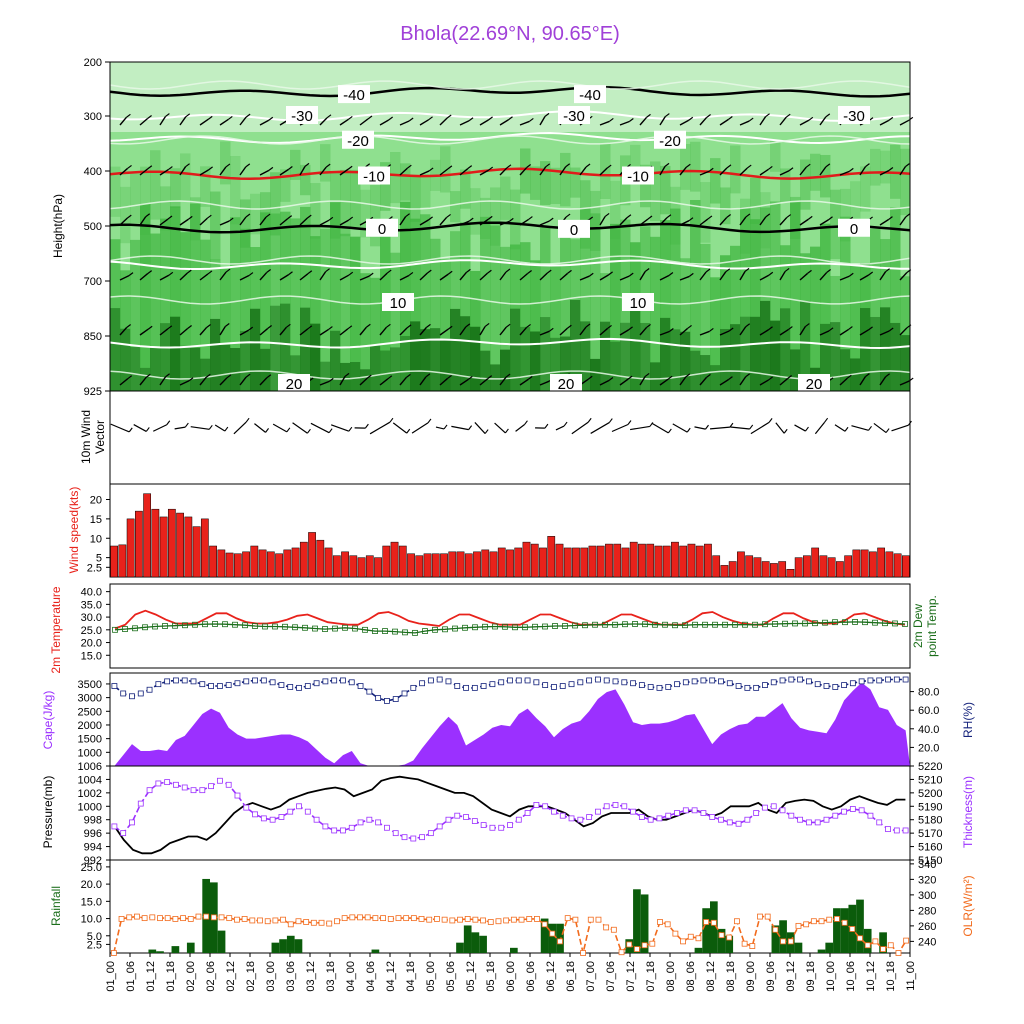 This screenshot has width=1024, height=1024. What do you see at coordinates (871, 976) in the screenshot?
I see `x-tick-label: 10_12` at bounding box center [871, 976].